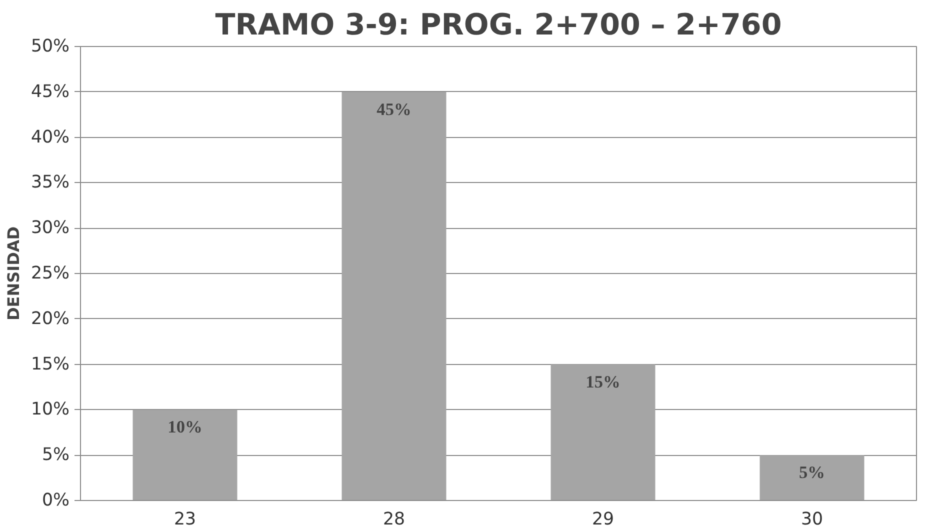 The width and height of the screenshot is (940, 531). Describe the element at coordinates (498, 25) in the screenshot. I see `chart-title: TRAMO 3-9: PROG. 2+700 – 2+760` at that location.